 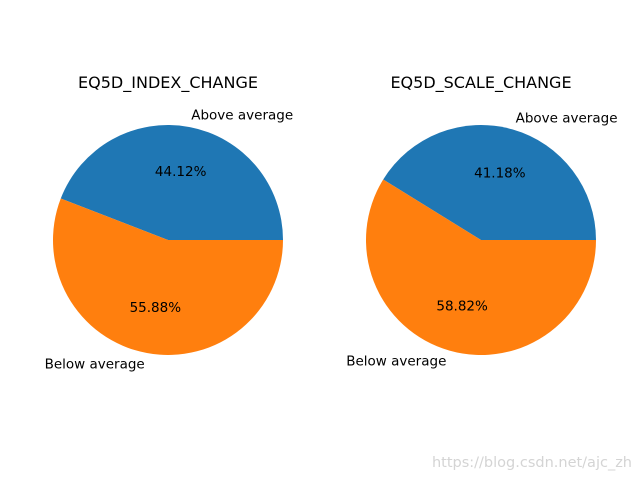 What do you see at coordinates (168, 83) in the screenshot?
I see `chart-title: EQ5D_INDEX_CHANGE` at bounding box center [168, 83].